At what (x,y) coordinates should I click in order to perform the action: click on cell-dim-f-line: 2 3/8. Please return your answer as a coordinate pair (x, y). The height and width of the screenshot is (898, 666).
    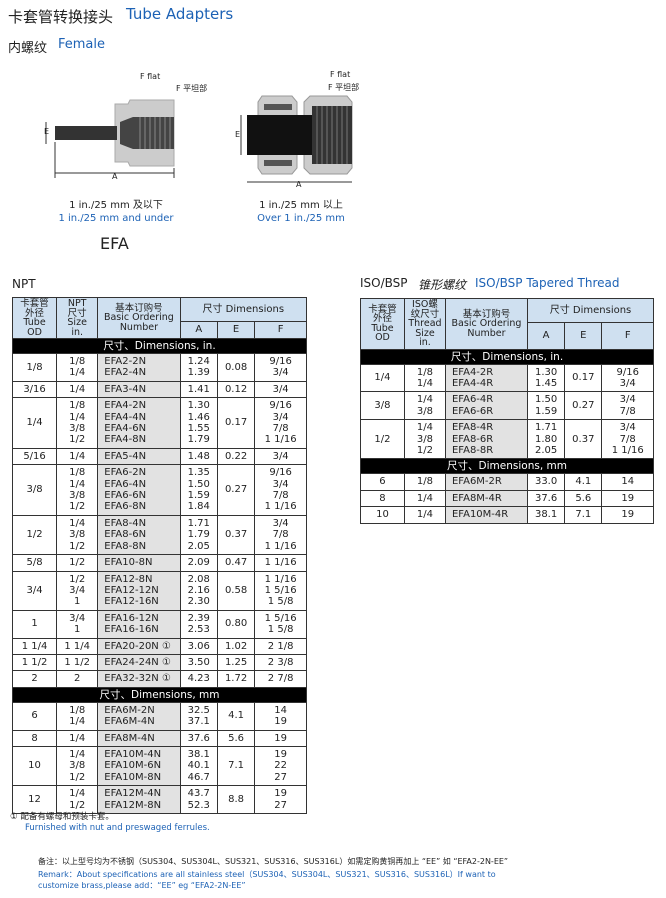
    Looking at the image, I should click on (280, 662).